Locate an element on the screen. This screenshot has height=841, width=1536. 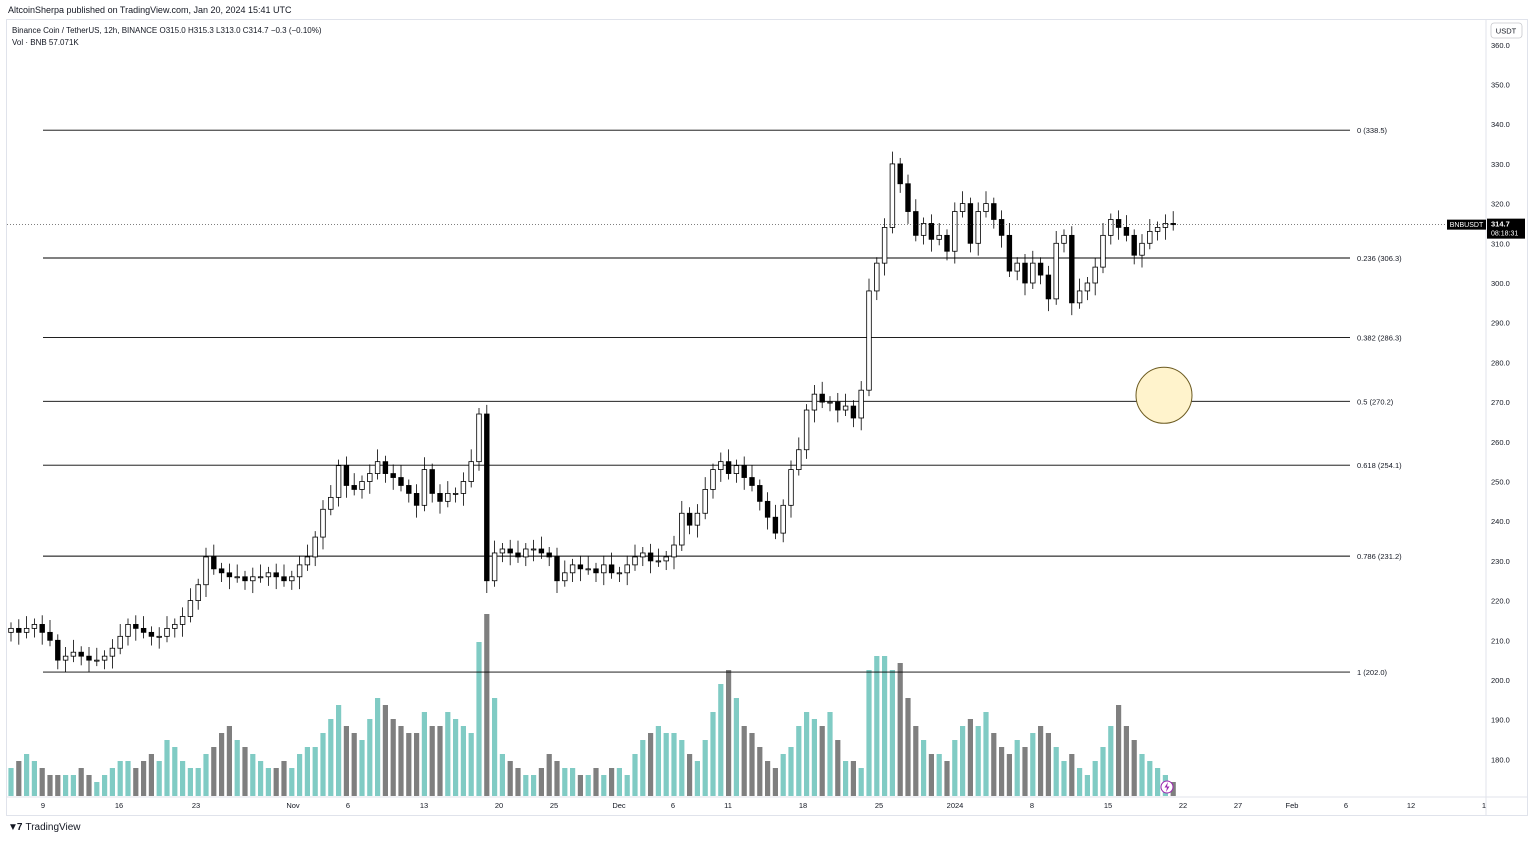
last-price-label: 314.7 is located at coordinates (1500, 224).